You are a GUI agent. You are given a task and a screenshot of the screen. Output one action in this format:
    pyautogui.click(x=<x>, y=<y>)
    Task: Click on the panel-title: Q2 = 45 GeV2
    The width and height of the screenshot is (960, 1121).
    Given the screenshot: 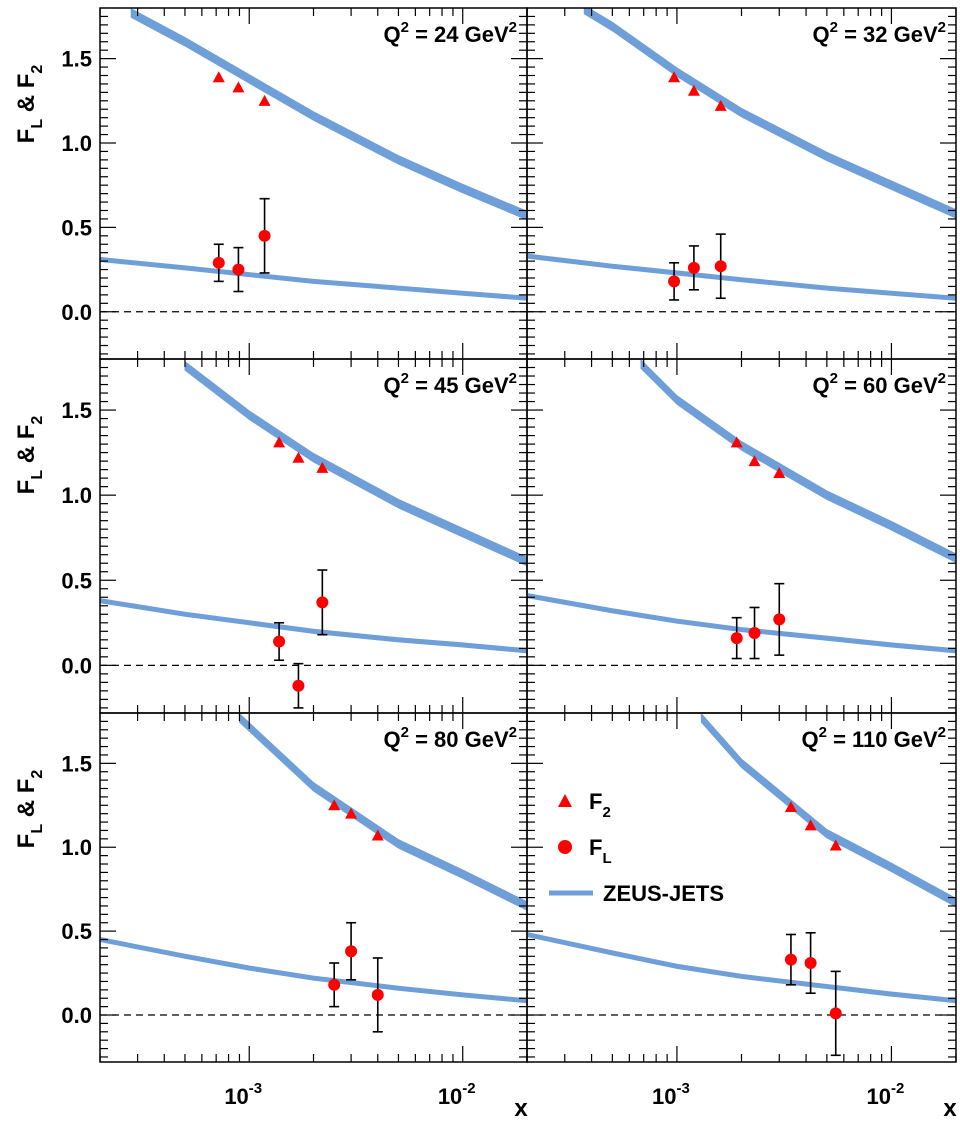 What is the action you would take?
    pyautogui.click(x=451, y=384)
    